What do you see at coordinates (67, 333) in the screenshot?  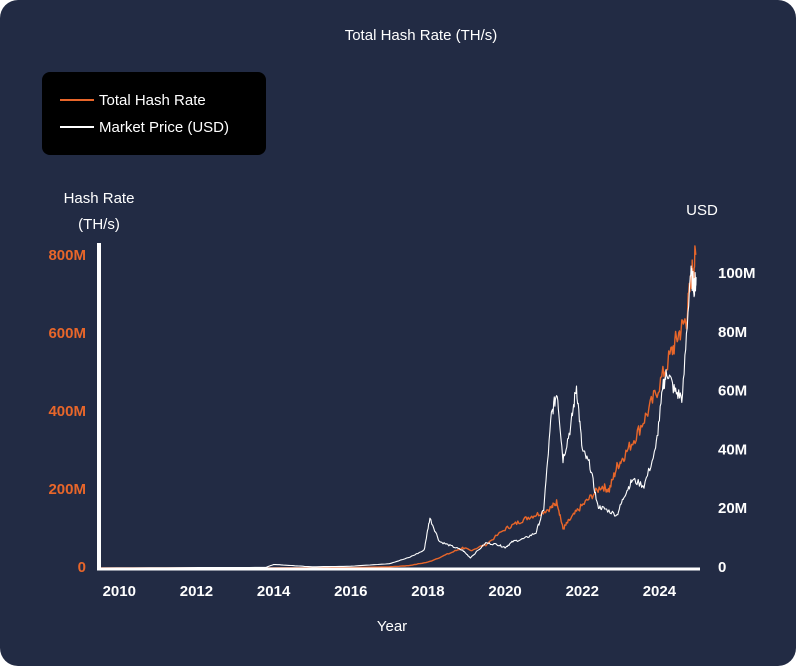 I see `y-left-tick-label: 600M` at bounding box center [67, 333].